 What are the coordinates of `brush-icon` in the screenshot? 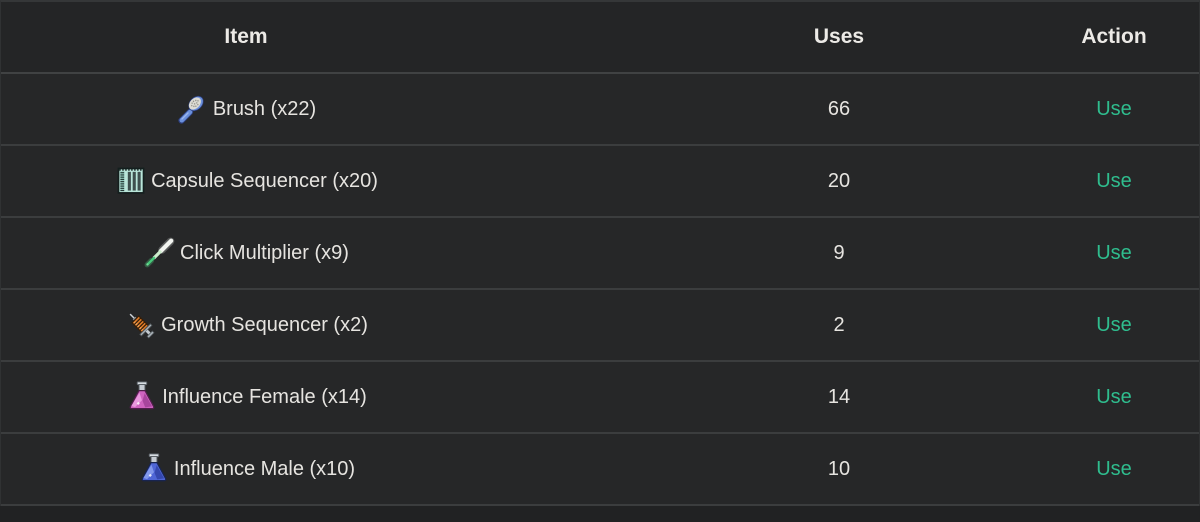 It's located at (193, 109).